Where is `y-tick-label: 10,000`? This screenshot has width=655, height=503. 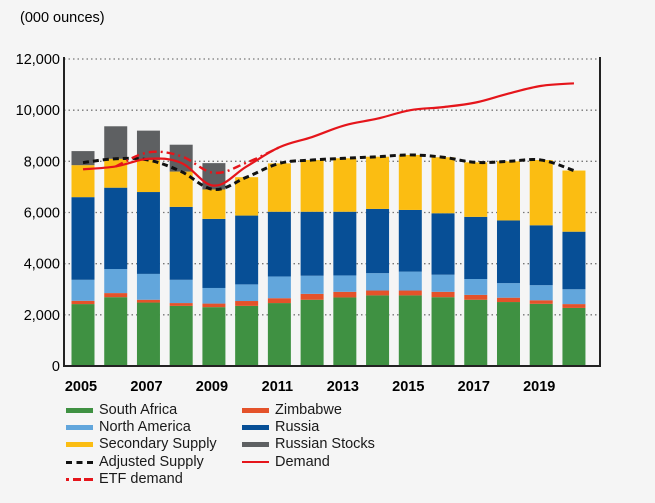 y-tick-label: 10,000 is located at coordinates (38, 111).